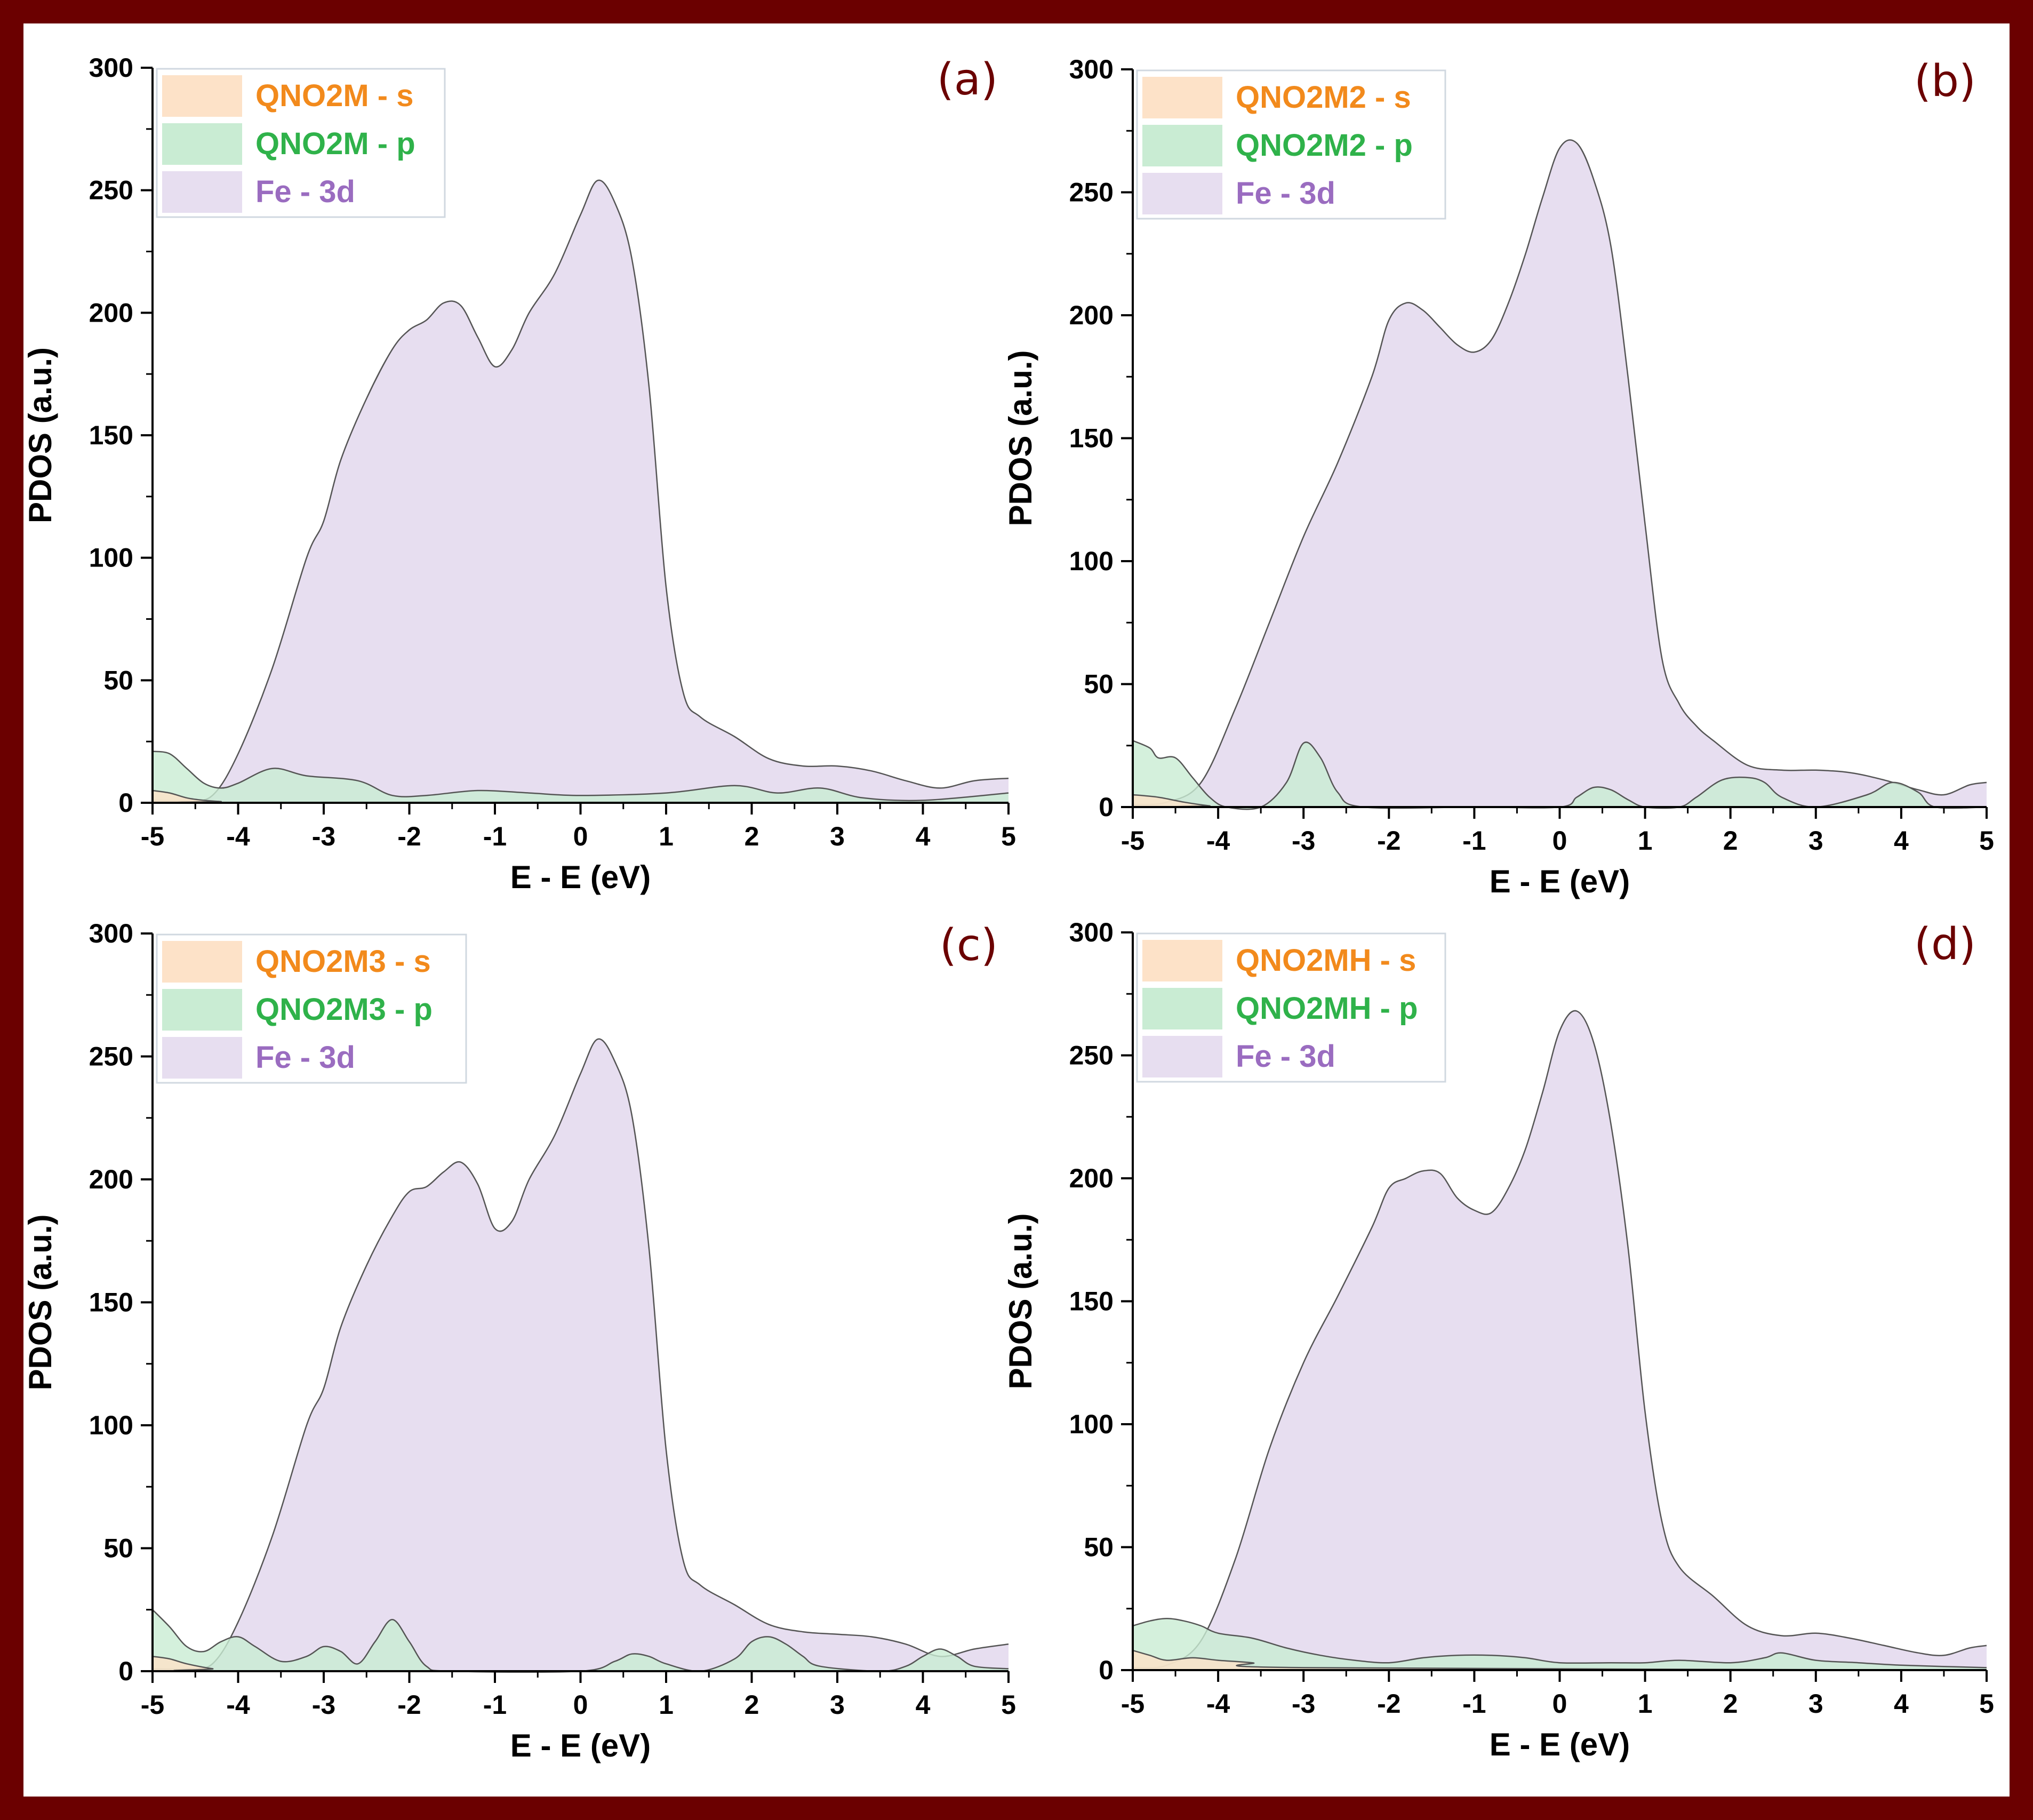 Image resolution: width=2033 pixels, height=1820 pixels. I want to click on panel-3-x-tick-label: -2, so click(409, 1705).